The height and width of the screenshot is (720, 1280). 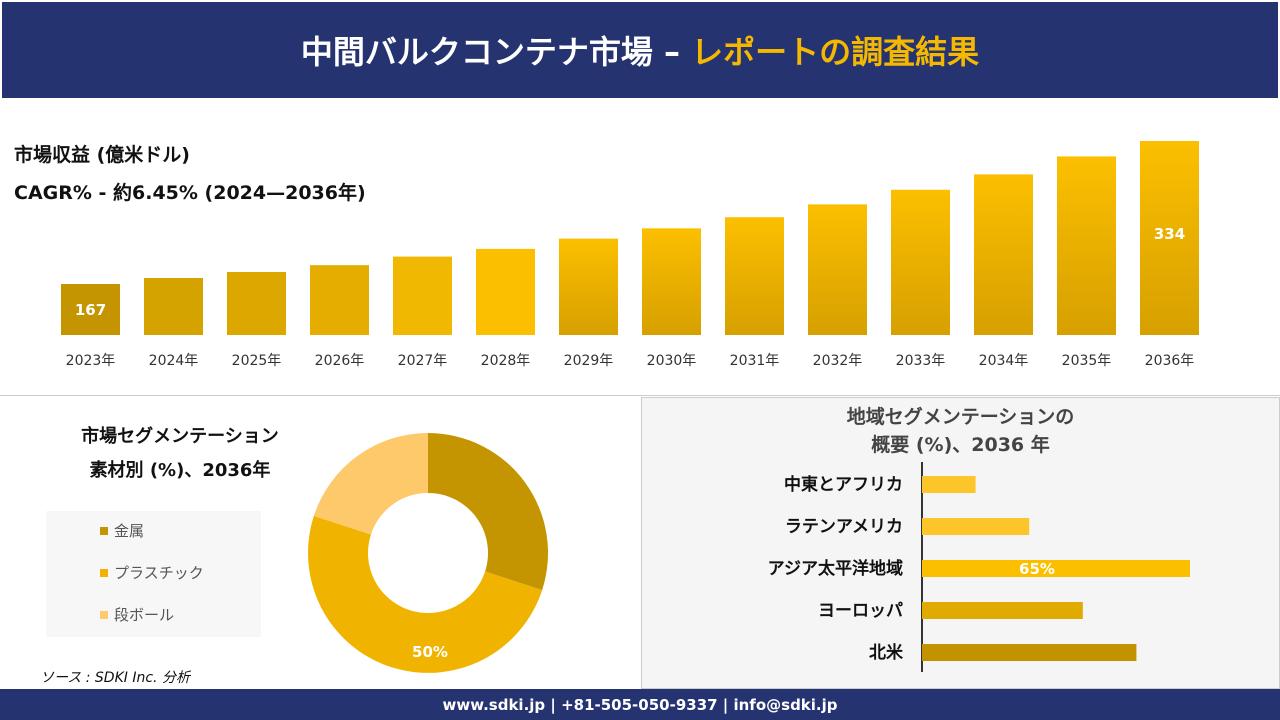 What do you see at coordinates (180, 454) in the screenshot?
I see `segment-title: 市場セグメンテーション 素材別 (%)、2036年` at bounding box center [180, 454].